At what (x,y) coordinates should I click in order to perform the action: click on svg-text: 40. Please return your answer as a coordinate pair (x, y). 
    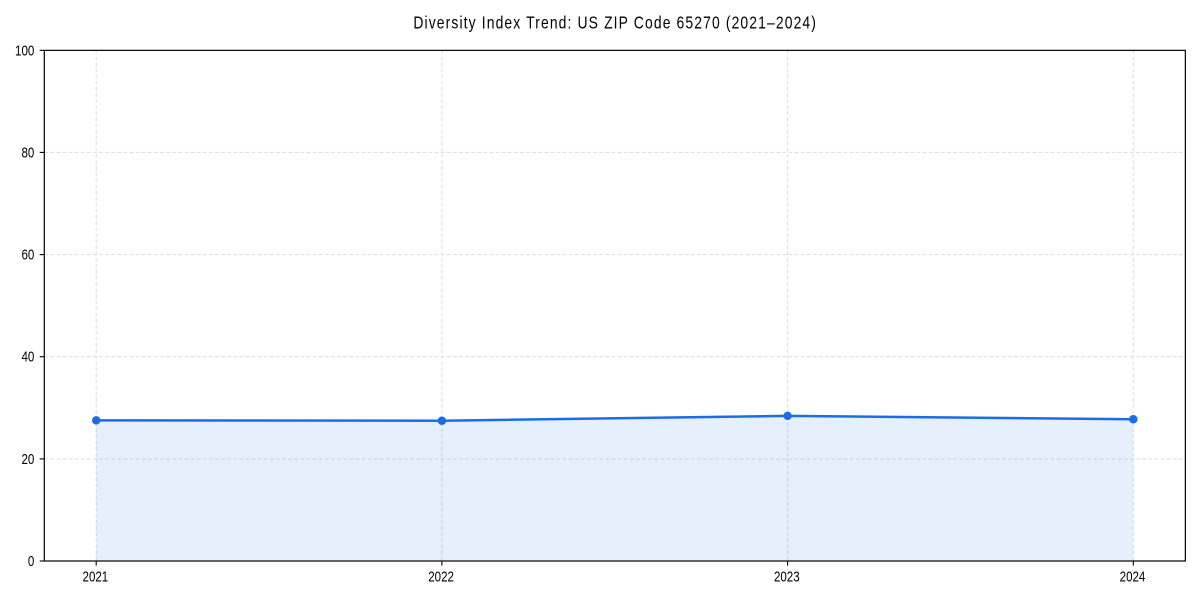
    Looking at the image, I should click on (27, 356).